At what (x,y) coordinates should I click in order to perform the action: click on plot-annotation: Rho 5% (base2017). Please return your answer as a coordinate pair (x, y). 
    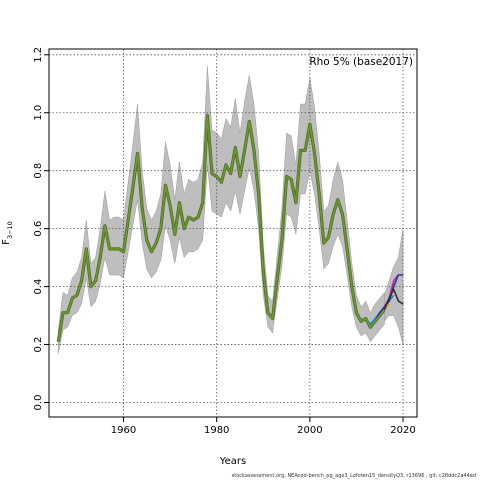
    Looking at the image, I should click on (361, 62).